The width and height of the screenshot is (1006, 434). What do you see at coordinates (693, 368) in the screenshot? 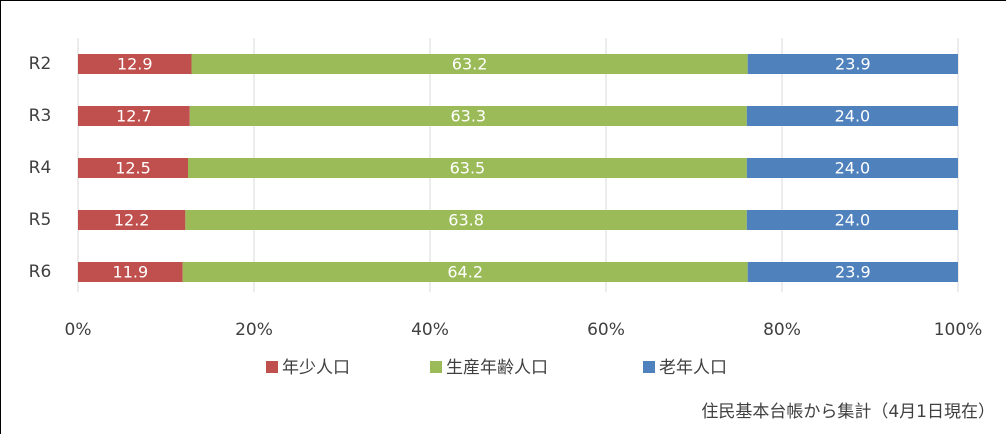
I see `legend-label: 老年人口` at bounding box center [693, 368].